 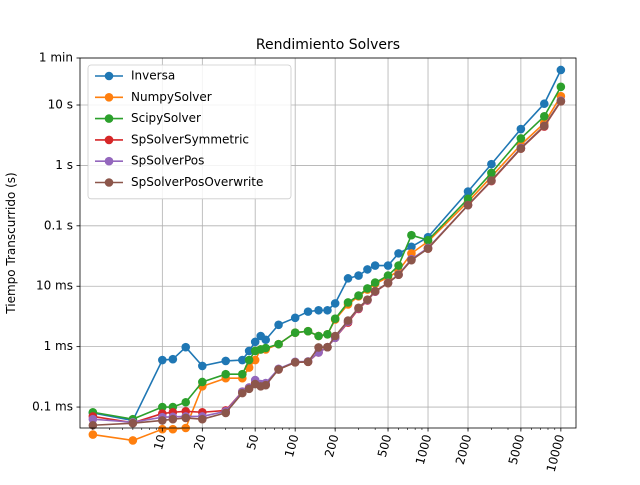 What do you see at coordinates (252, 442) in the screenshot?
I see `x-tick-label: 50` at bounding box center [252, 442].